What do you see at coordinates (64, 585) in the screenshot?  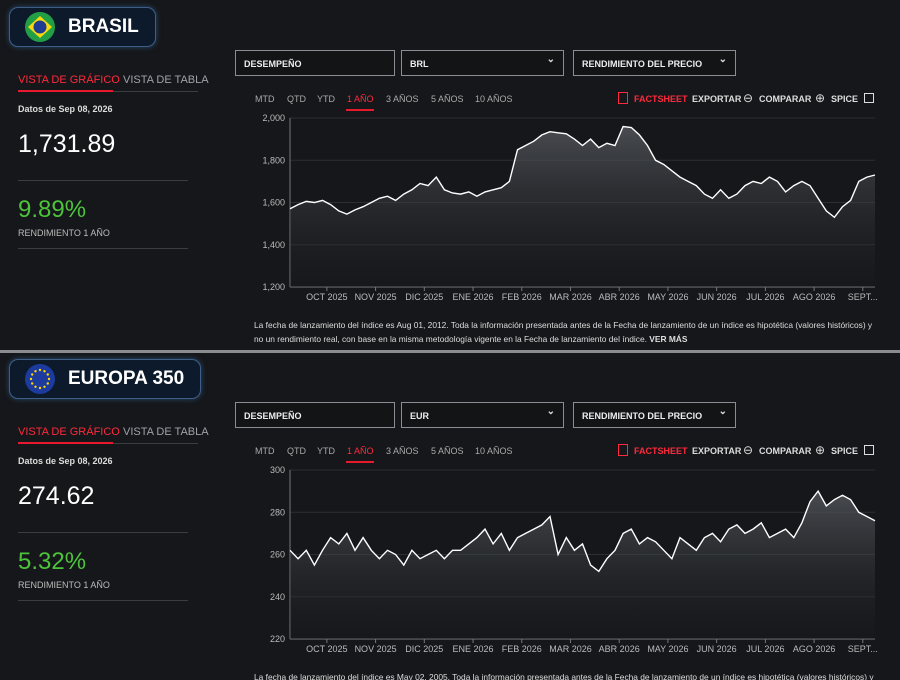 I see `change-label: RENDIMIENTO 1 AÑO` at bounding box center [64, 585].